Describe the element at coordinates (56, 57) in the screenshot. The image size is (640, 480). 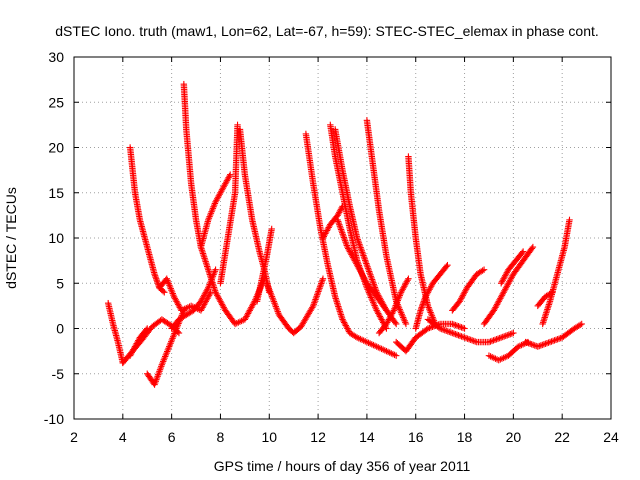
I see `y-tick-label: 30` at that location.